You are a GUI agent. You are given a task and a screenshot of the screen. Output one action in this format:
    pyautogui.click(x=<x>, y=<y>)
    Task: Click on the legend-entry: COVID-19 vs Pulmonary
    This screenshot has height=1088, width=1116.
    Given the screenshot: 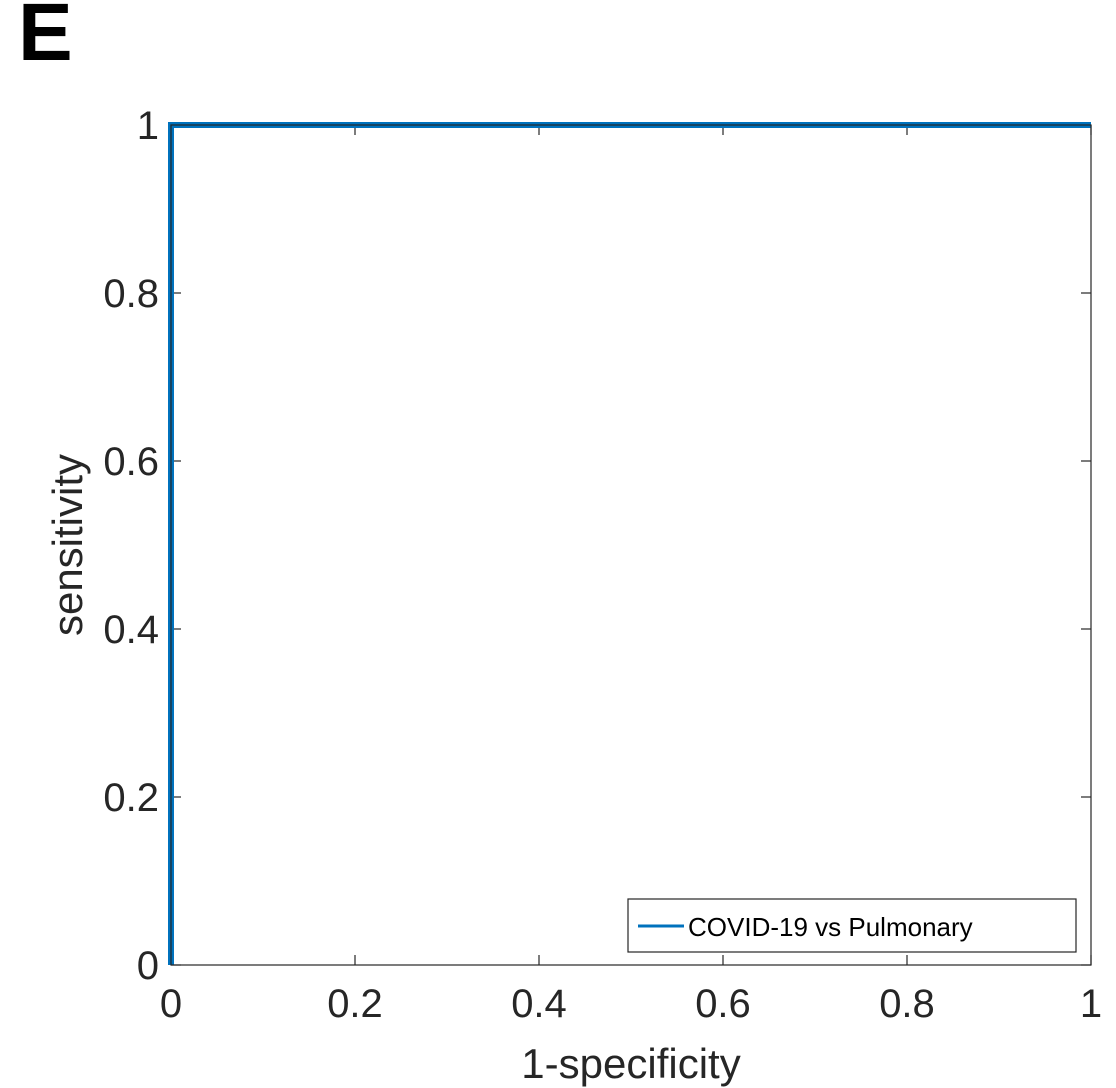 What is the action you would take?
    pyautogui.click(x=830, y=927)
    